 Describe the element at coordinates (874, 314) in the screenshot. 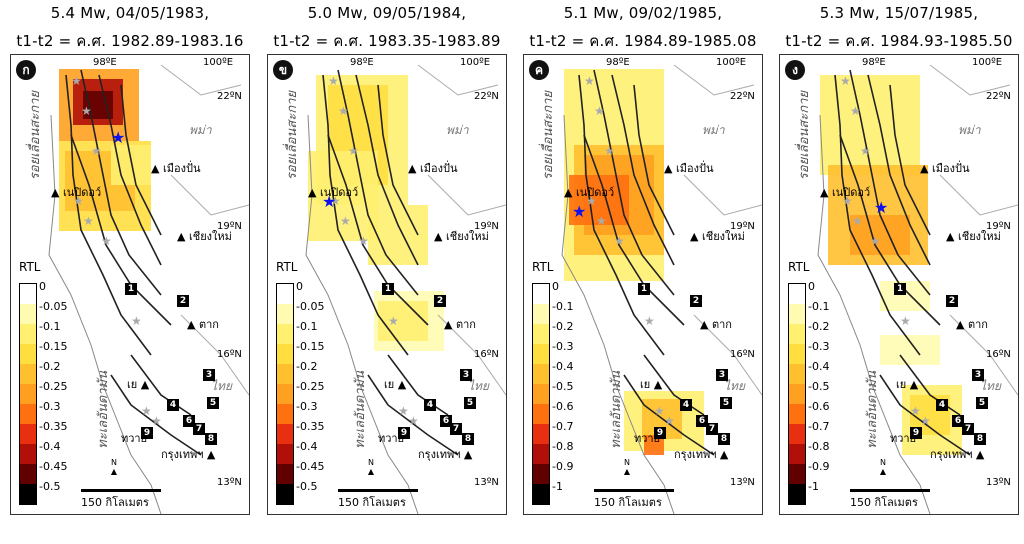

I see `coastline` at that location.